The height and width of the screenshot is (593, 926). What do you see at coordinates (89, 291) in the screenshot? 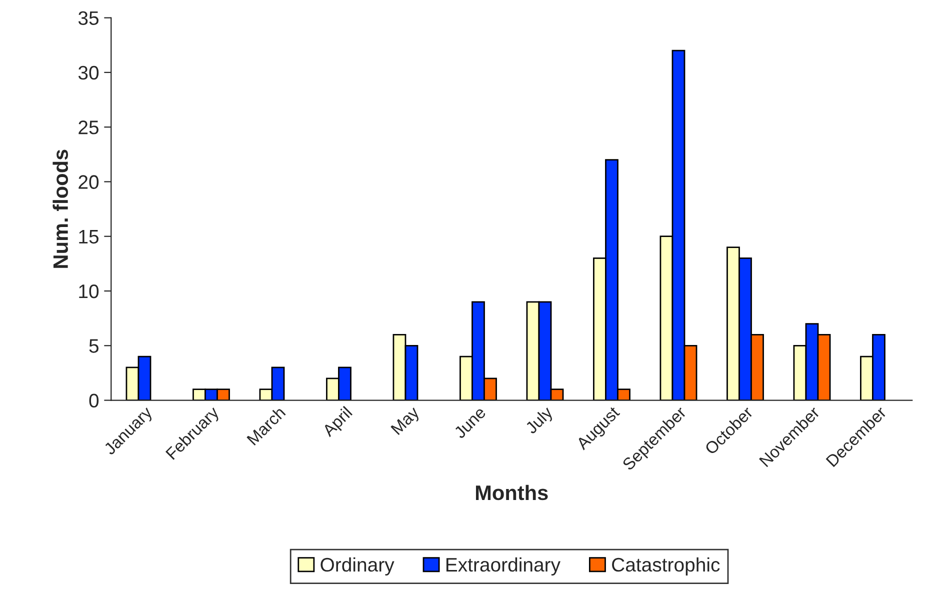
I see `y-tick-label: 10` at bounding box center [89, 291].